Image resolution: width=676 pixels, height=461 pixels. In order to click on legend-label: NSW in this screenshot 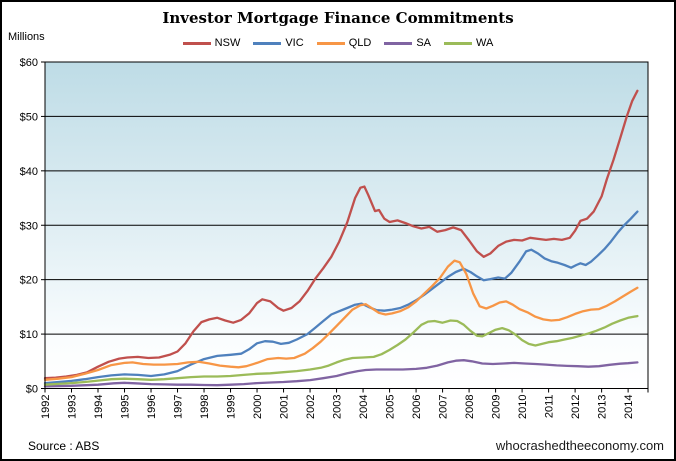, I will do `click(227, 43)`.